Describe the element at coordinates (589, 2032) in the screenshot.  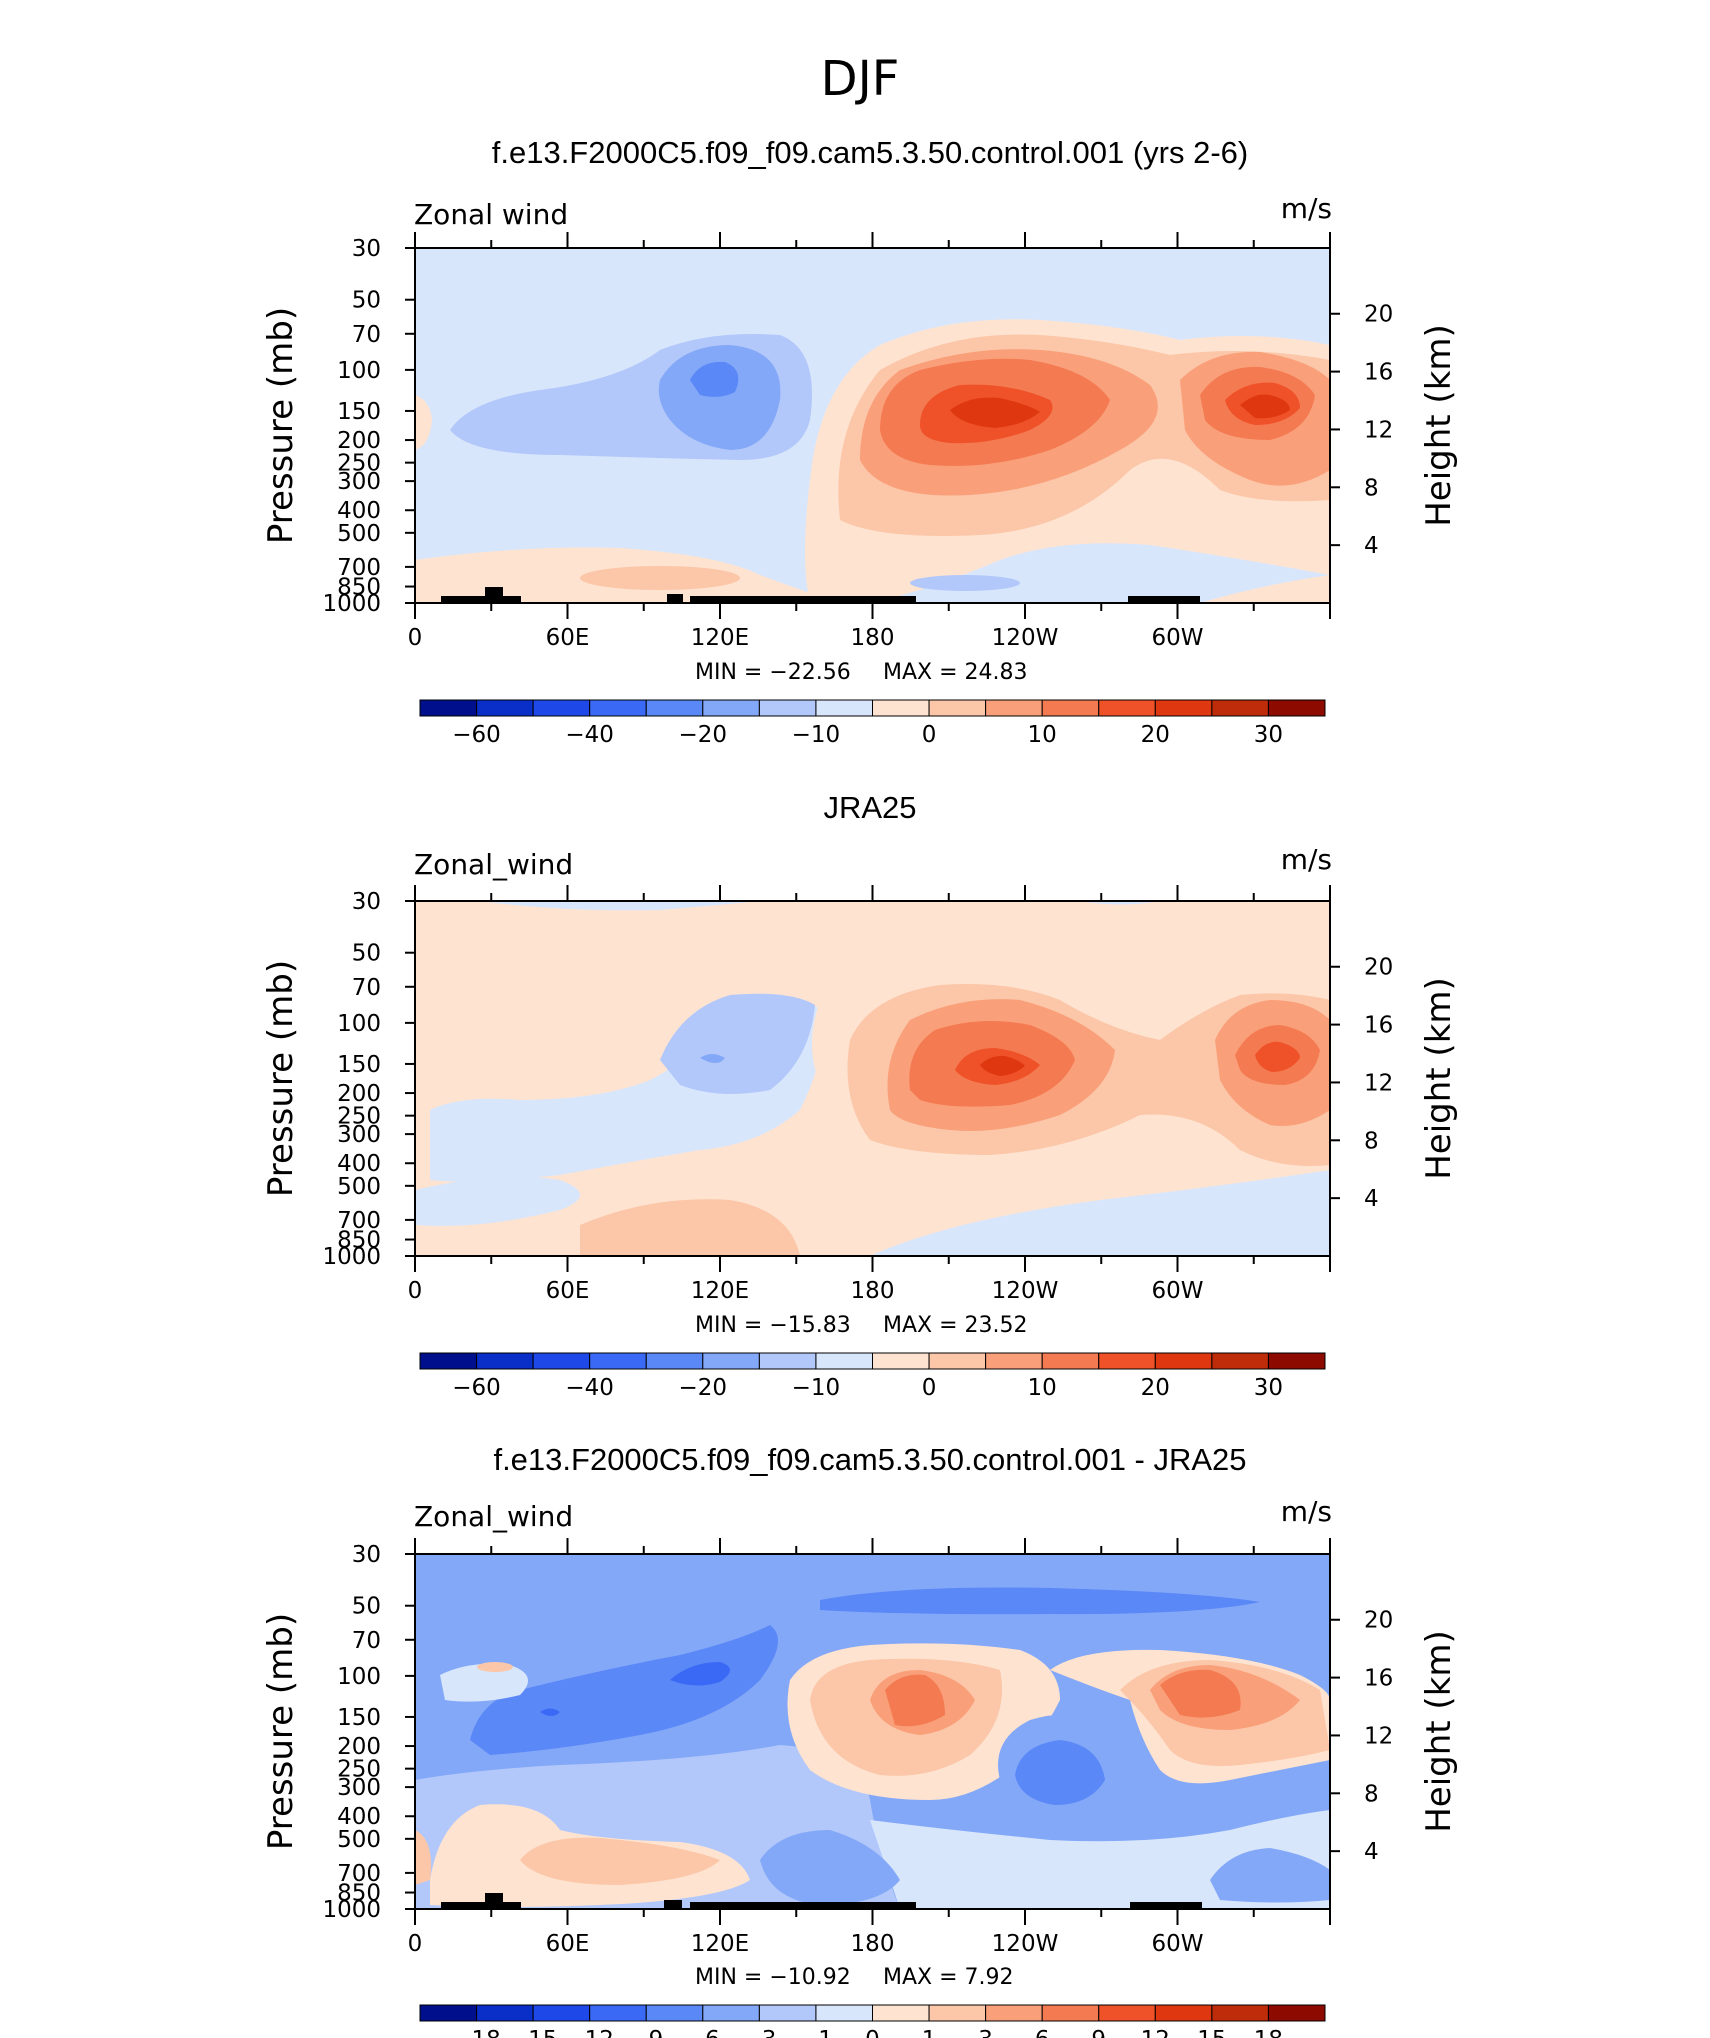
I see `colorbar-label: −12` at that location.